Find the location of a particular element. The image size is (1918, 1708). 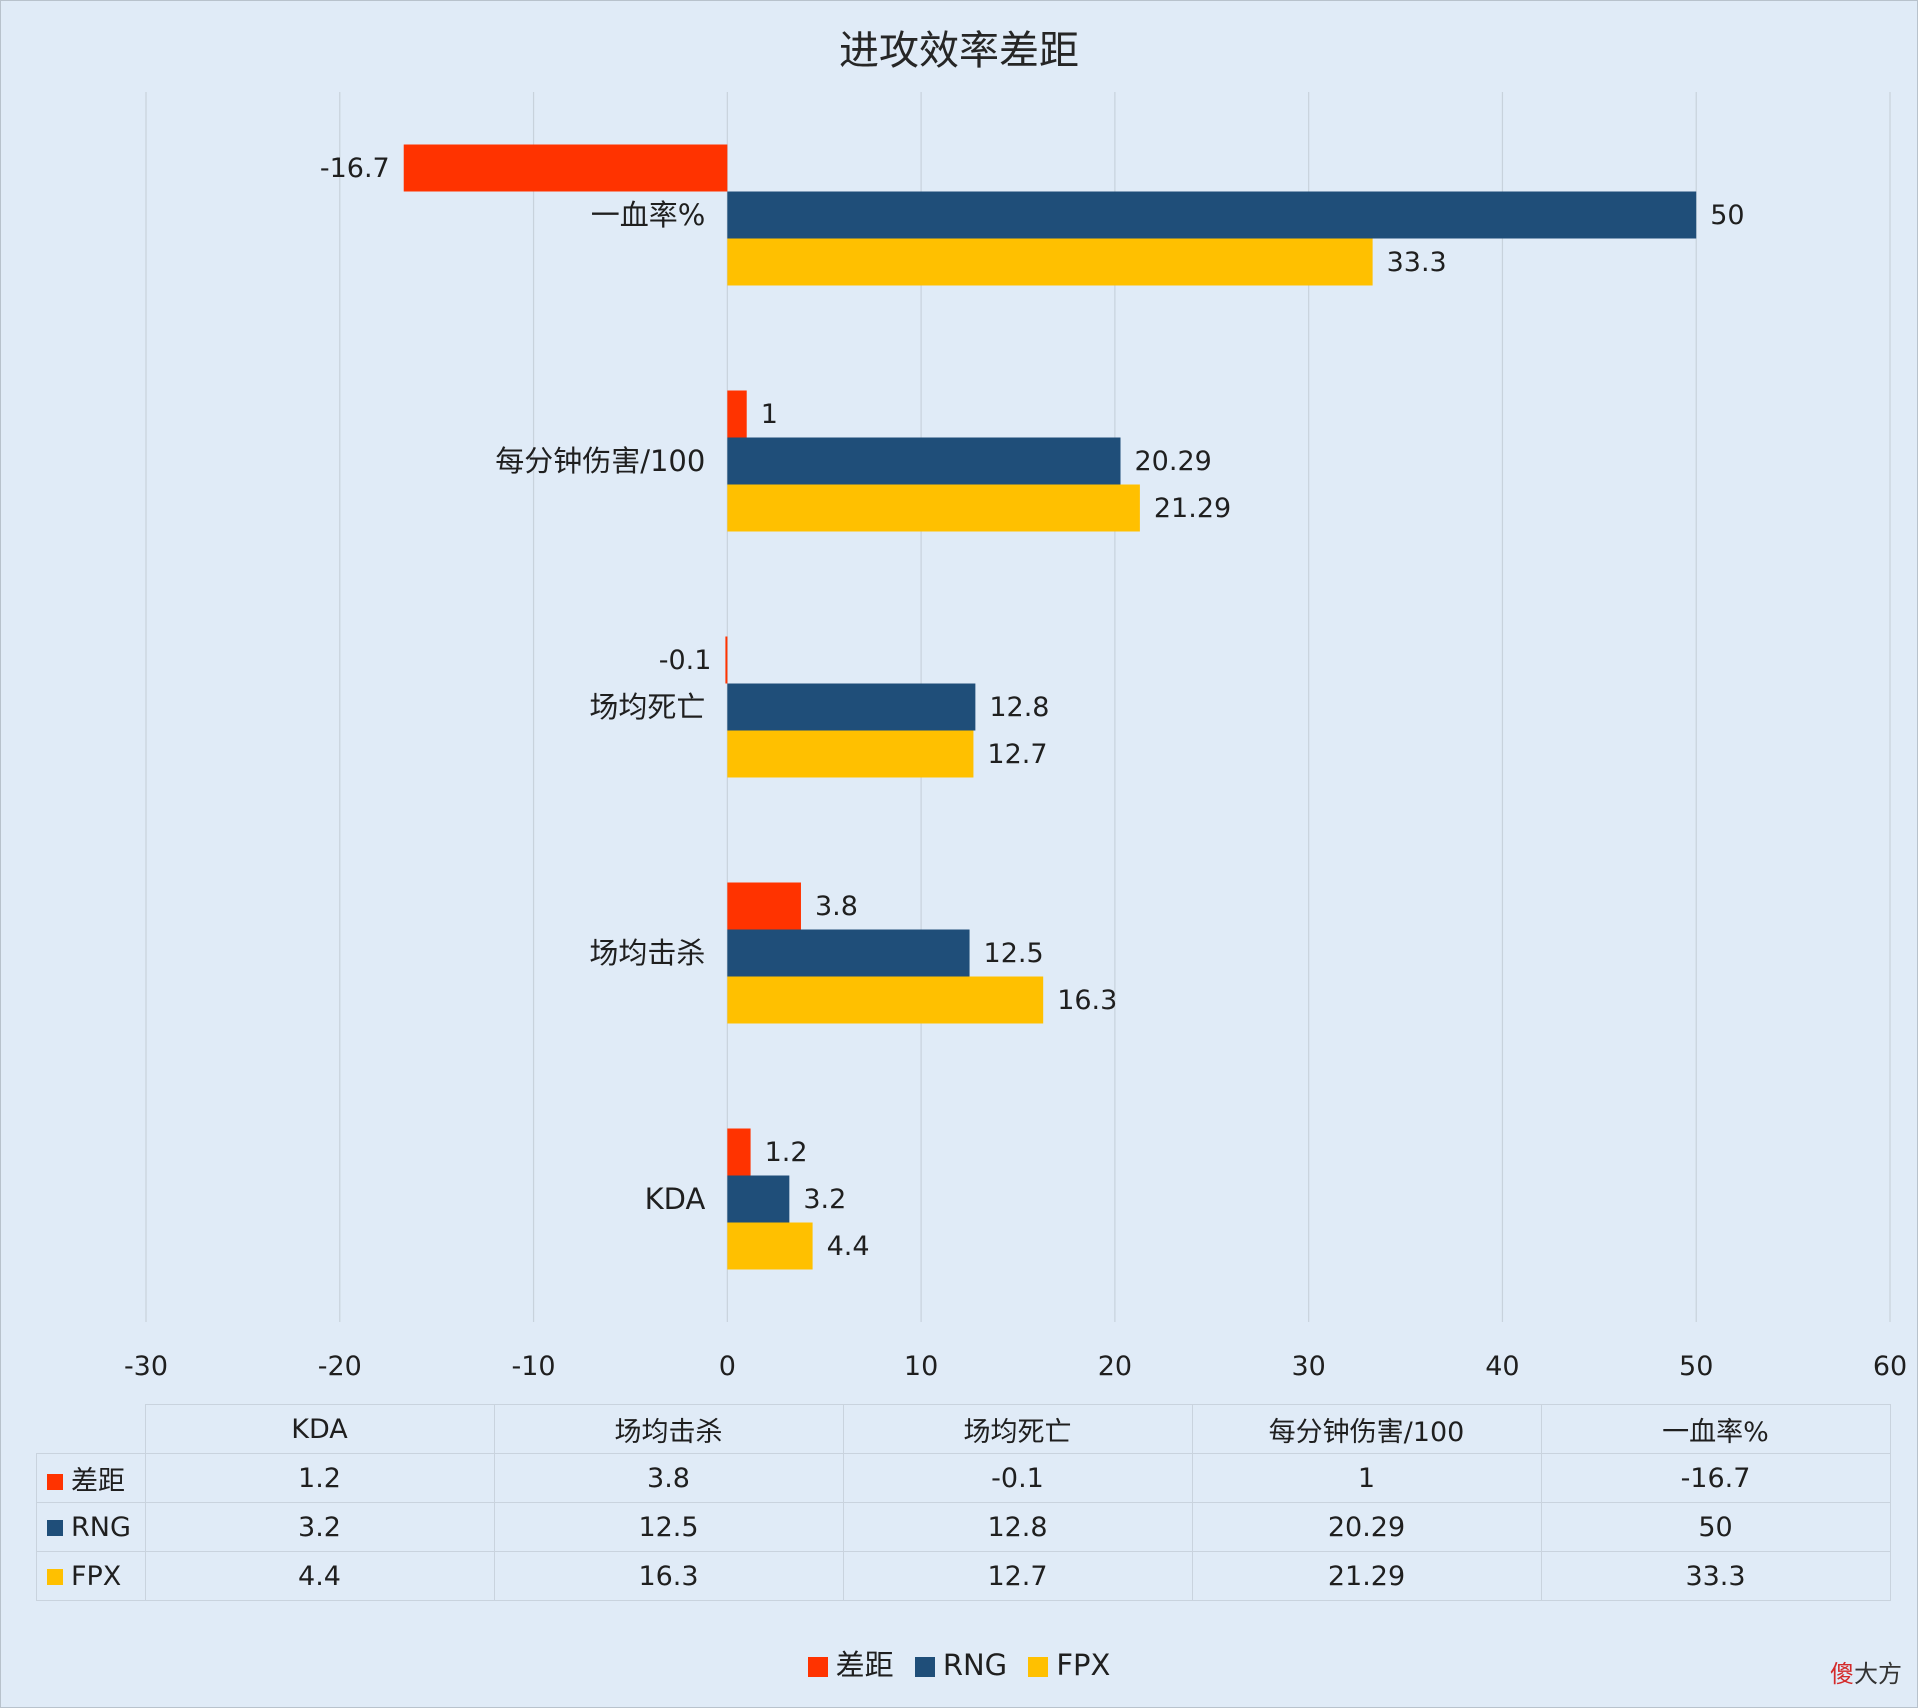

table-cell: 4.4 is located at coordinates (319, 1576).